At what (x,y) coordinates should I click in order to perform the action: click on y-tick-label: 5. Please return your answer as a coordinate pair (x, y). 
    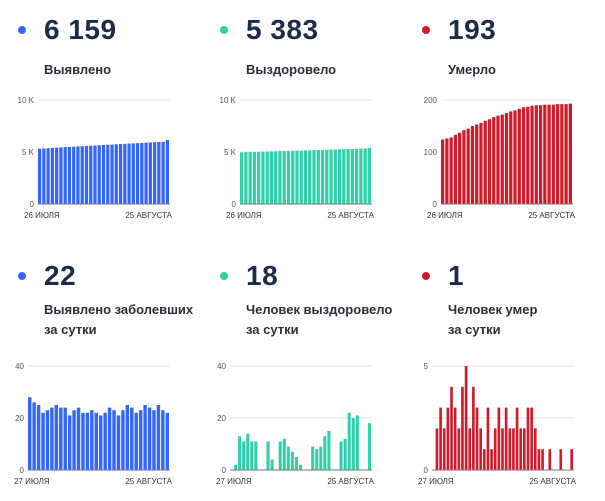
    Looking at the image, I should click on (426, 366).